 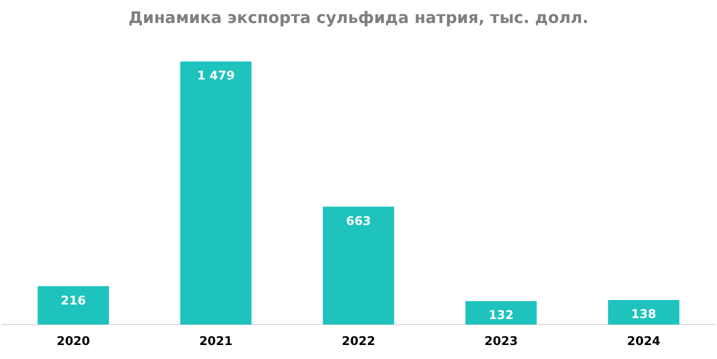 What do you see at coordinates (359, 221) in the screenshot?
I see `data-label: 663` at bounding box center [359, 221].